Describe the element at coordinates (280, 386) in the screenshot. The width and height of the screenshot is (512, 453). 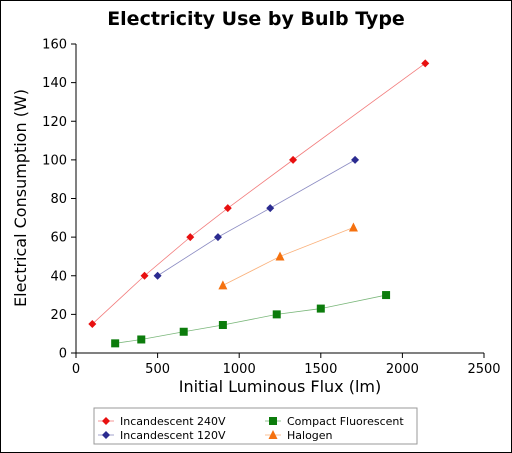
I see `x-axis-label: Initial Luminous Flux (lm)` at that location.